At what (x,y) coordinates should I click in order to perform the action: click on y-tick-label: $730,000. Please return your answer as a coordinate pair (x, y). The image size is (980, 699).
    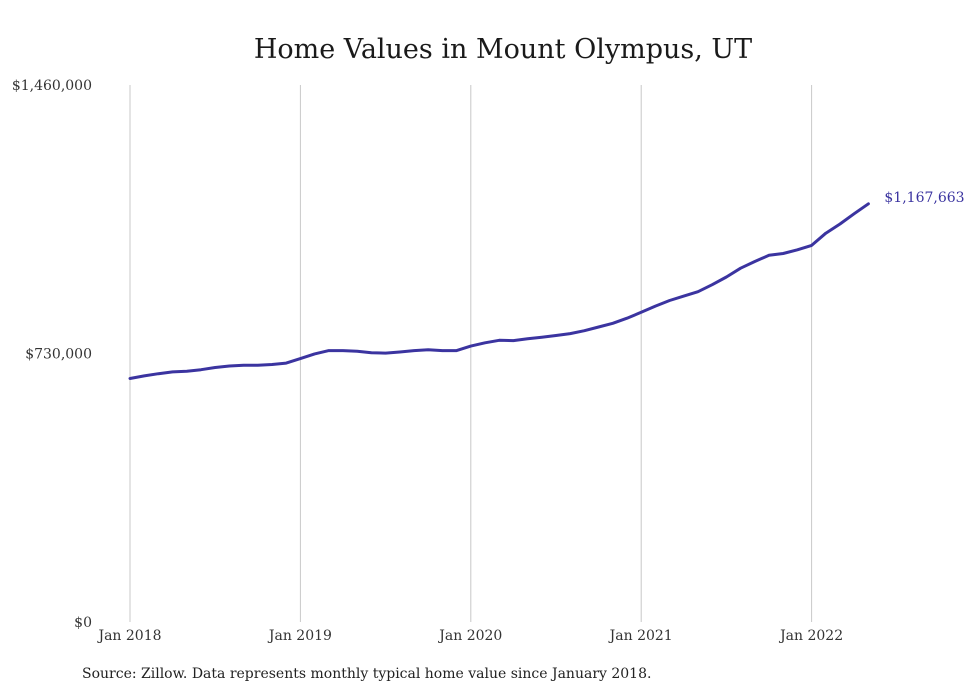
    Looking at the image, I should click on (58, 355).